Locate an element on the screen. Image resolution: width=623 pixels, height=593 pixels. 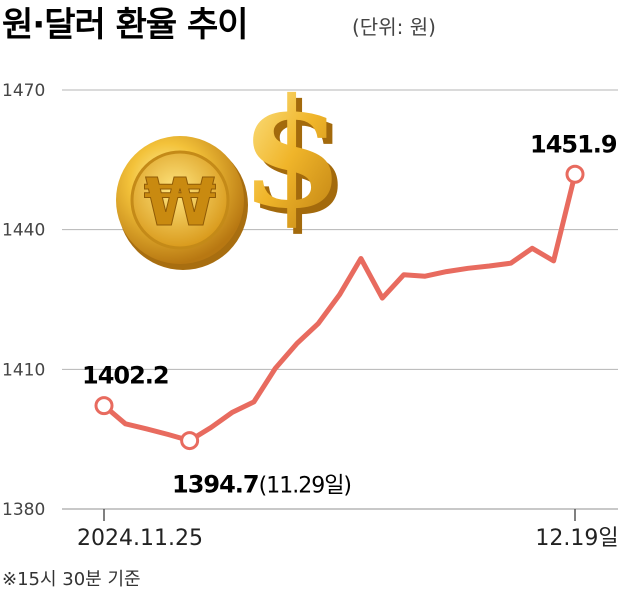
start-value-label: 1402.2 is located at coordinates (125, 376).